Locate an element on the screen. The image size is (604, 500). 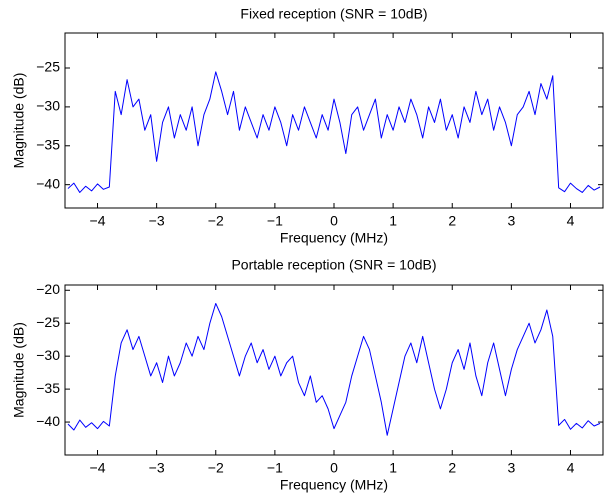
chart-title: Portable reception (SNR = 10dB) is located at coordinates (333, 265).